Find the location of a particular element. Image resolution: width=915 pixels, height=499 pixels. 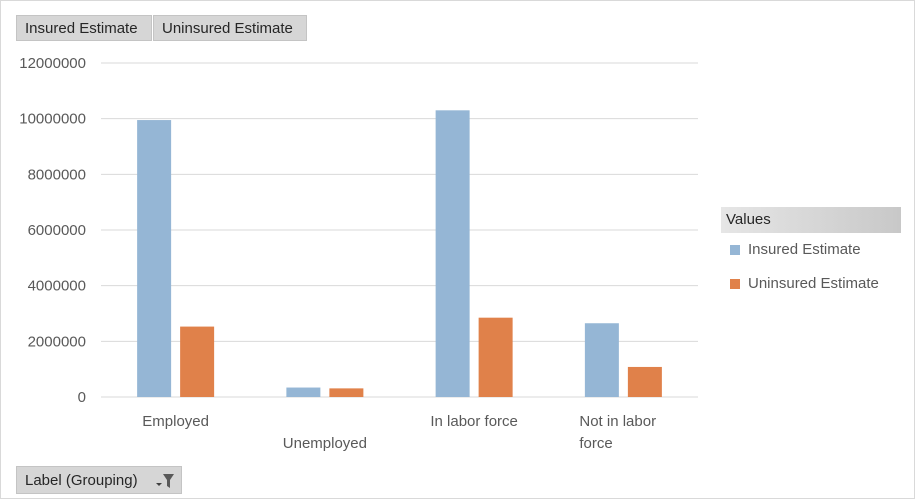

y-tick-label: 10000000 is located at coordinates (52, 119).